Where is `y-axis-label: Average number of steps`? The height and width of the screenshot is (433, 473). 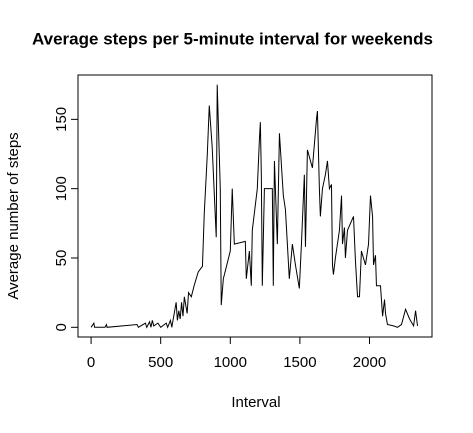 y-axis-label: Average number of steps is located at coordinates (13, 215).